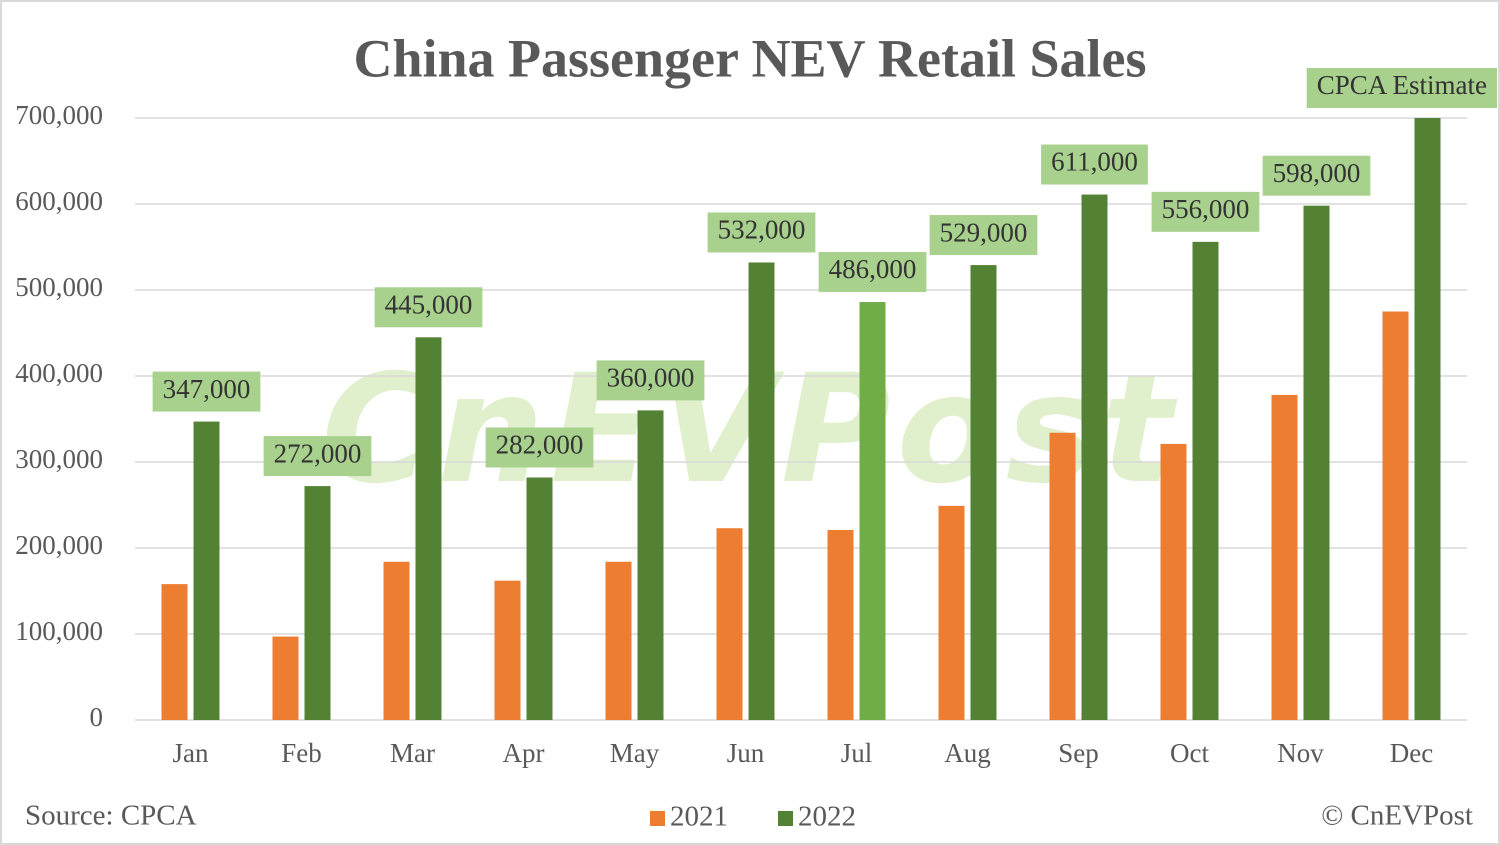 Image resolution: width=1500 pixels, height=845 pixels. Describe the element at coordinates (301, 753) in the screenshot. I see `x-tick-label: Feb` at that location.